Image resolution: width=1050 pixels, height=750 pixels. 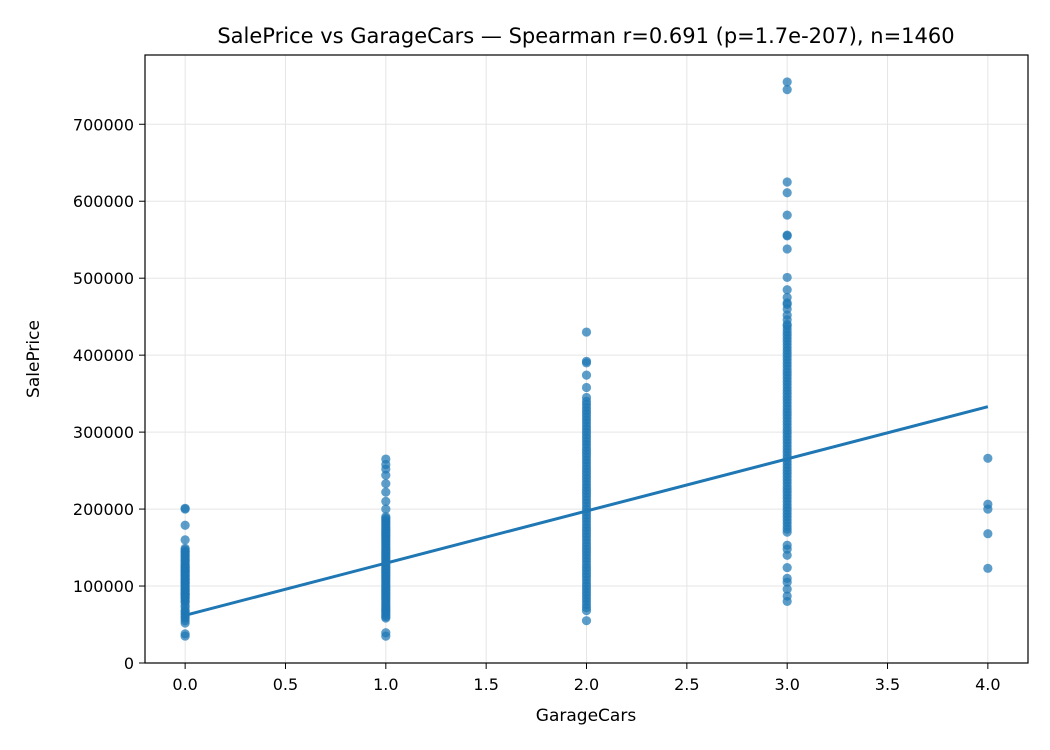 I want to click on x-tick-label: 2.0, so click(x=586, y=684).